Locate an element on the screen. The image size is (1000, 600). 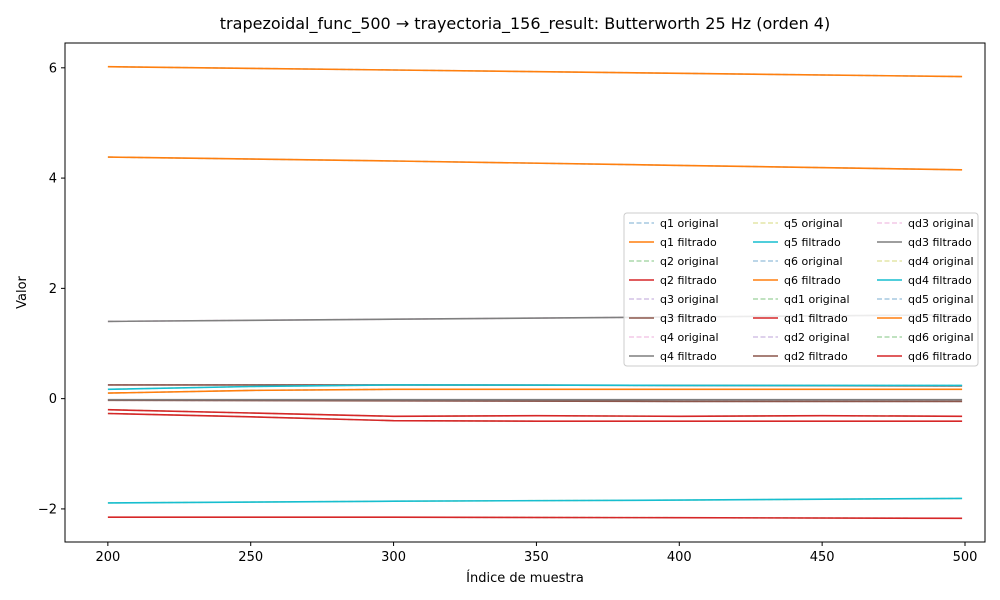
x-tick-label: 300 is located at coordinates (393, 557).